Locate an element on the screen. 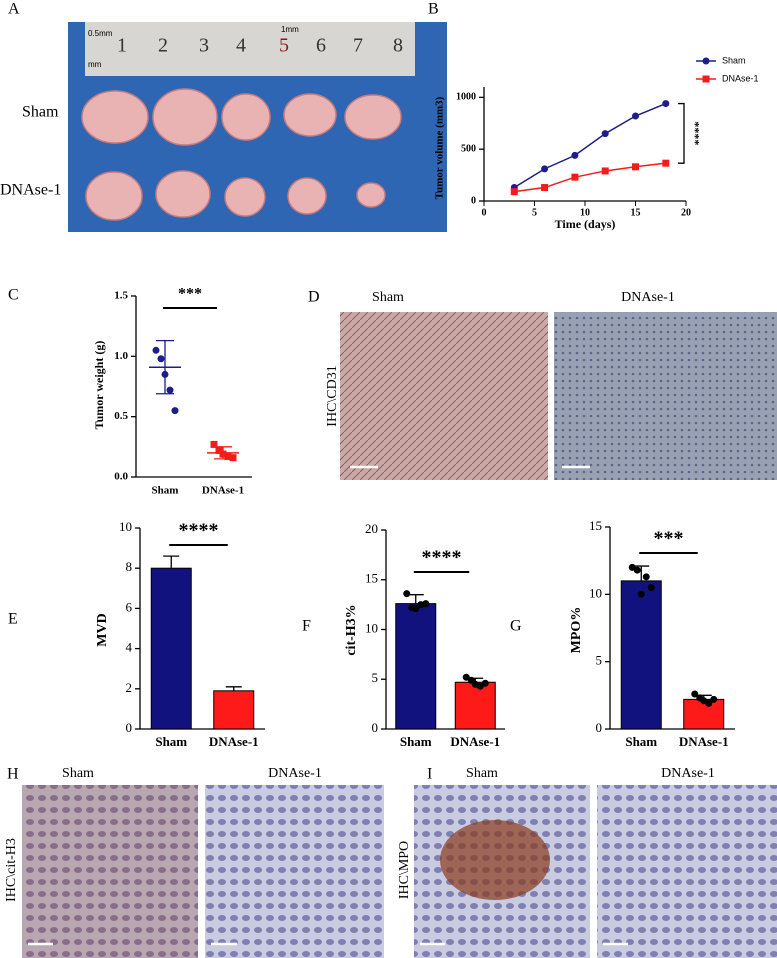  panel-label: B is located at coordinates (433, 9).